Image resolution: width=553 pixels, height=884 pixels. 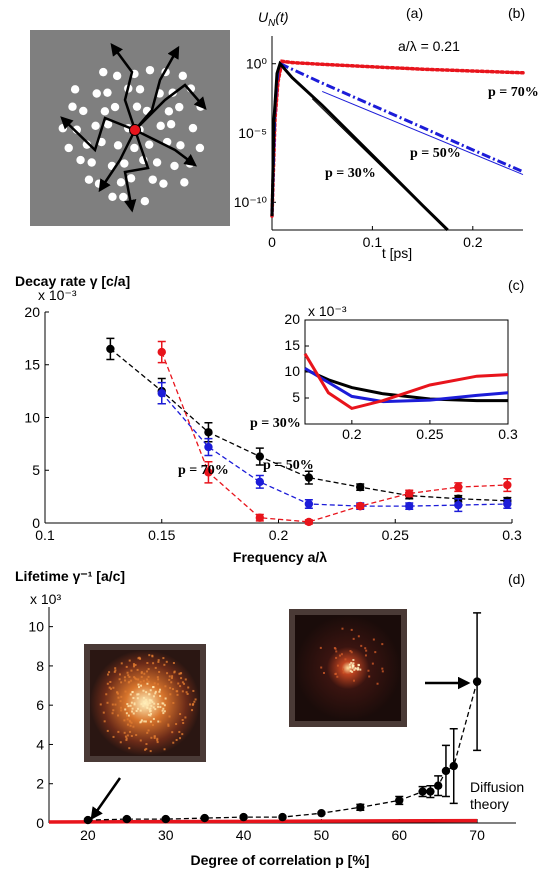 What do you see at coordinates (397, 253) in the screenshot?
I see `x-axis-label: t [ps]` at bounding box center [397, 253].